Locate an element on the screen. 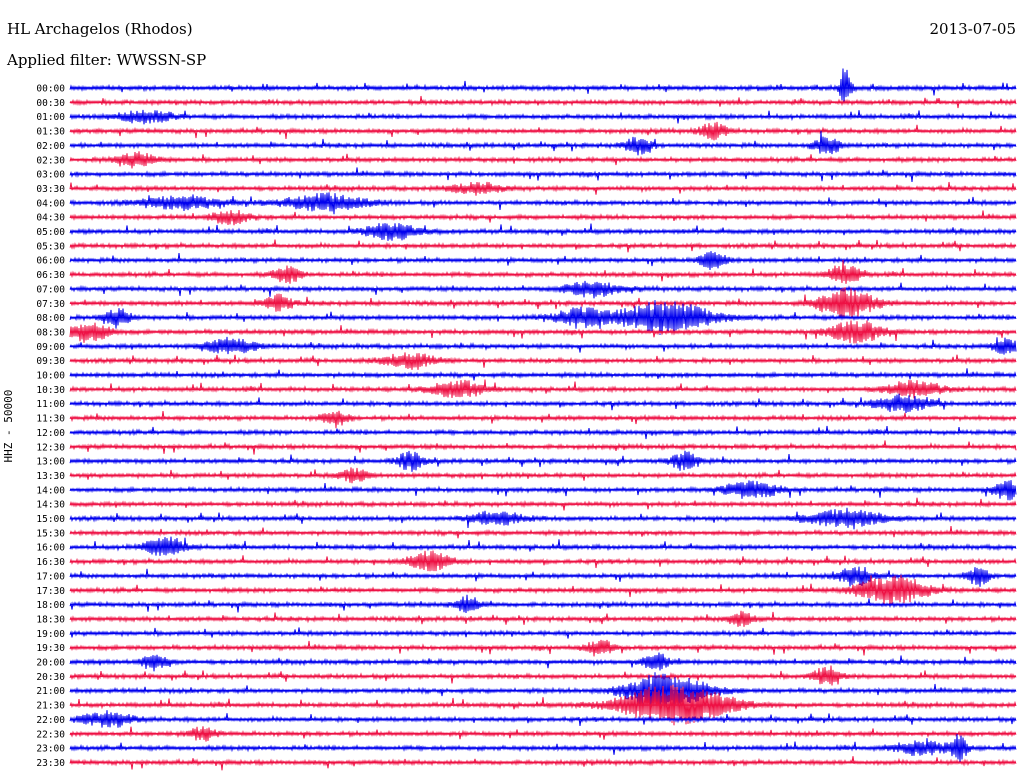 Image resolution: width=1024 pixels, height=780 pixels. row-tick-label-8: 04:00 is located at coordinates (50, 203).